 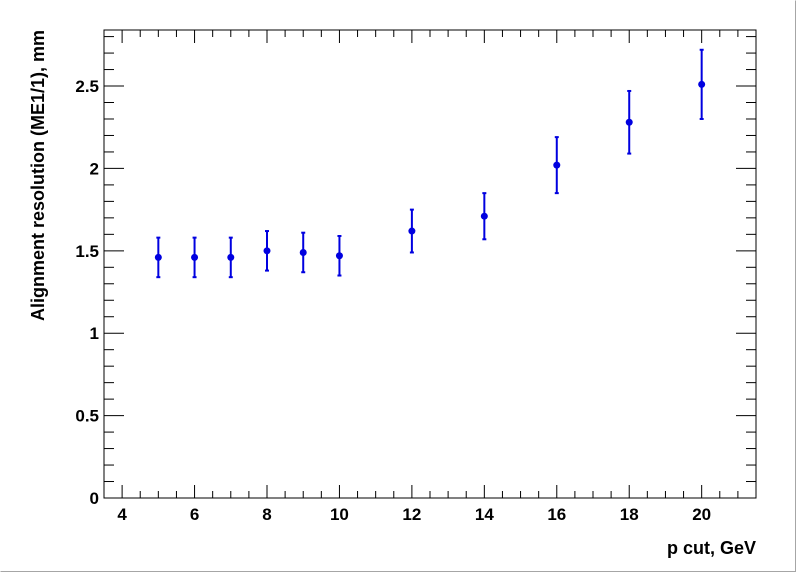 I want to click on y-tick-label: 2.5, so click(x=87, y=86).